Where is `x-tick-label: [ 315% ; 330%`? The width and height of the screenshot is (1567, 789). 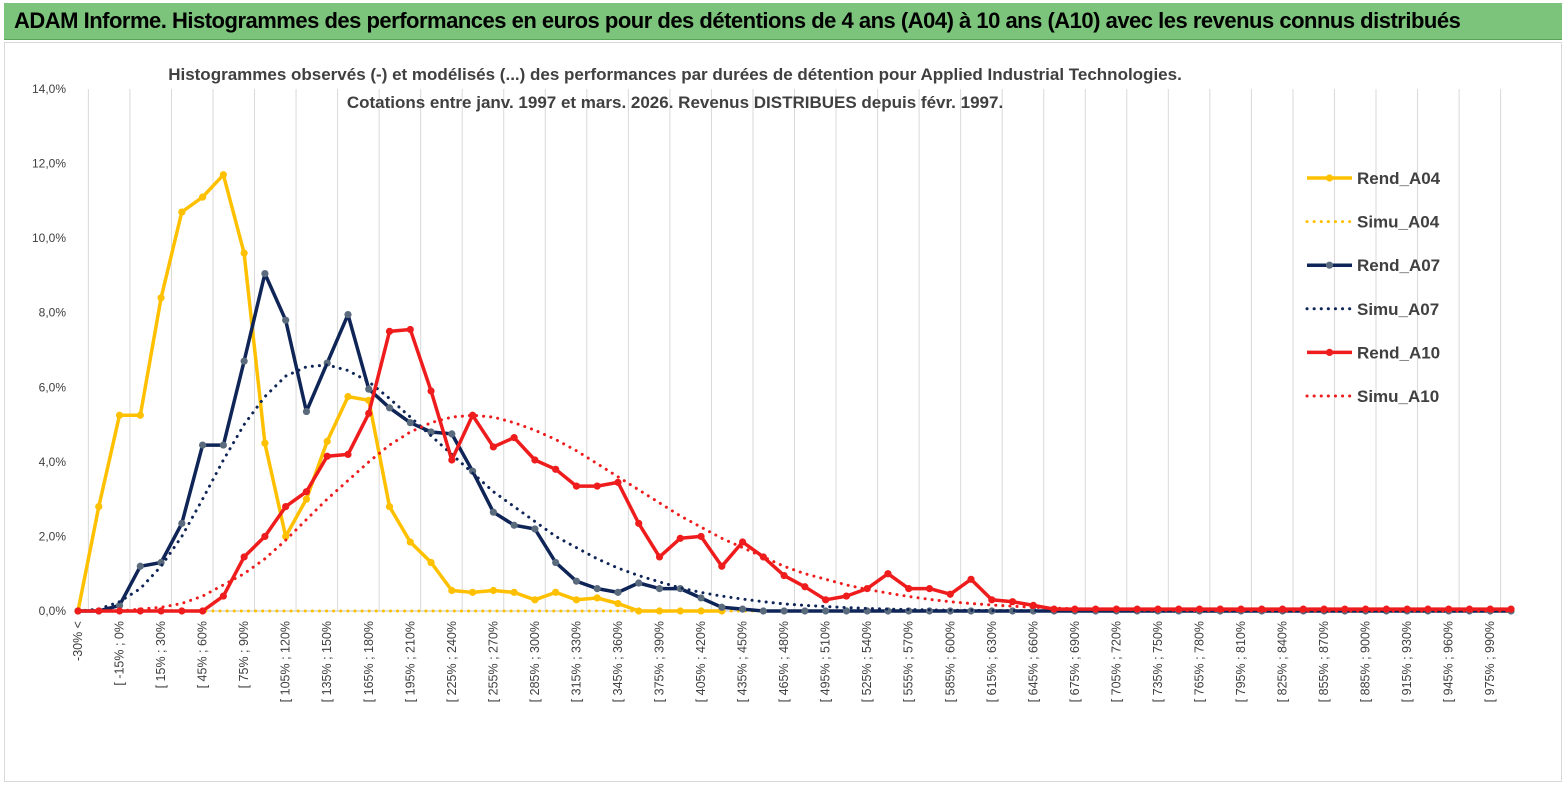
x-tick-label: [ 315% ; 330% is located at coordinates (576, 661).